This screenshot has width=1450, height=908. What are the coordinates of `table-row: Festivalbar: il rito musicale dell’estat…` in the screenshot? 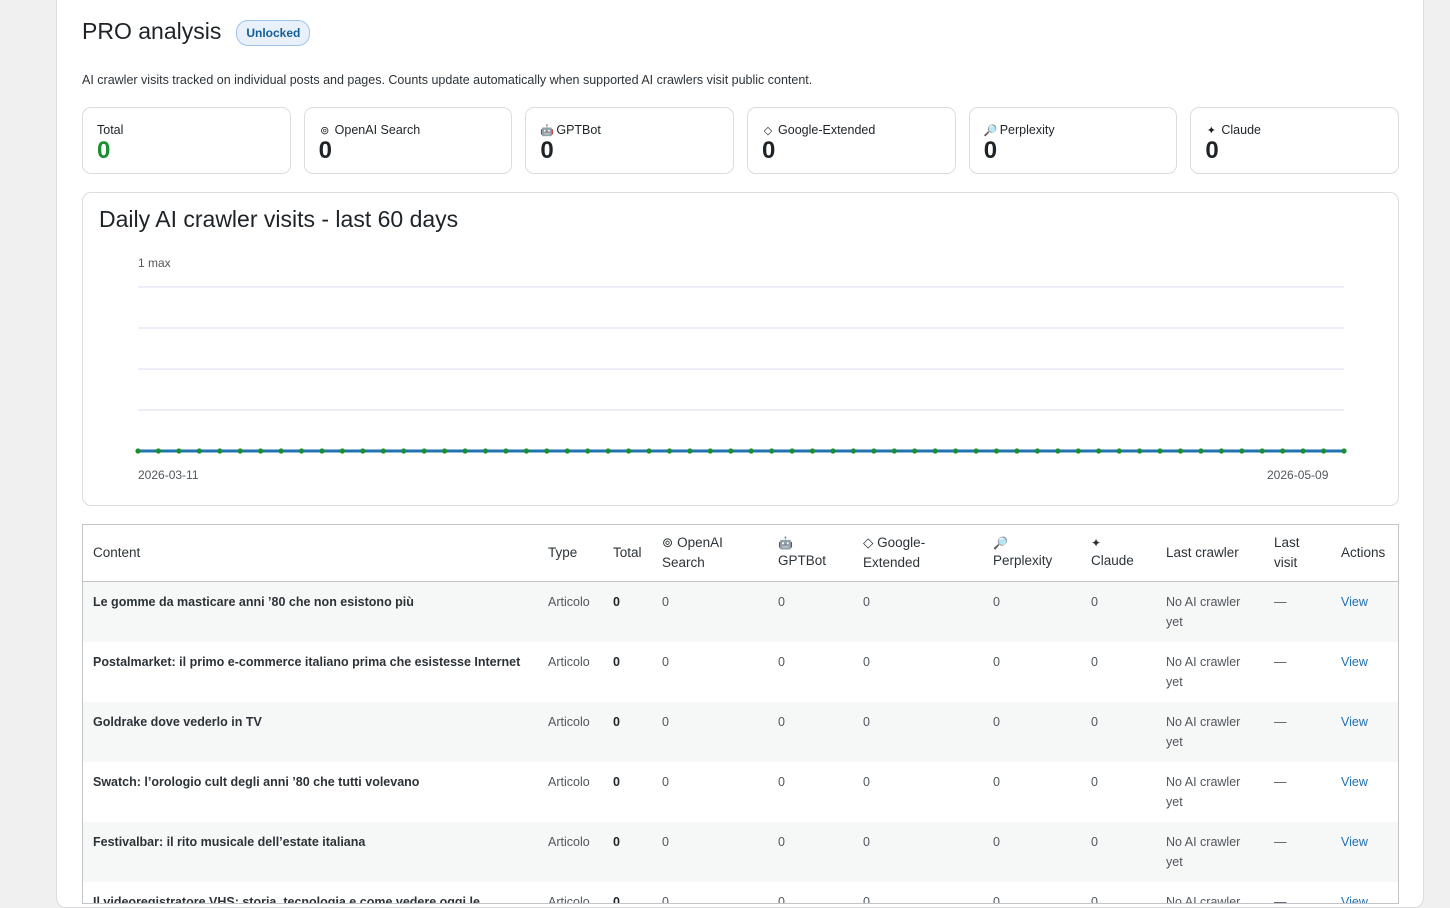 It's located at (740, 852).